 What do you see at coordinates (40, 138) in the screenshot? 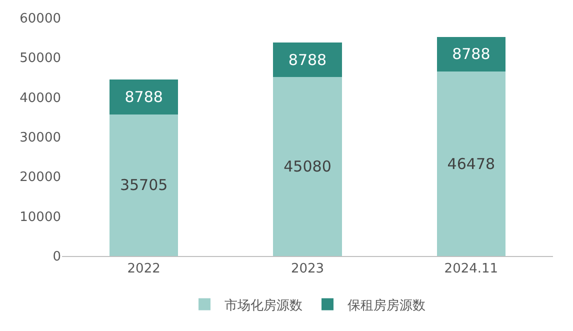
I see `y-tick-label: 30000` at bounding box center [40, 138].